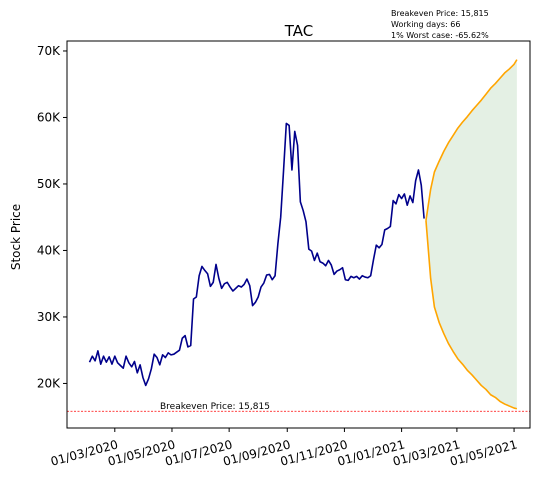 The image size is (554, 482). I want to click on y-tick-label: 50K, so click(49, 184).